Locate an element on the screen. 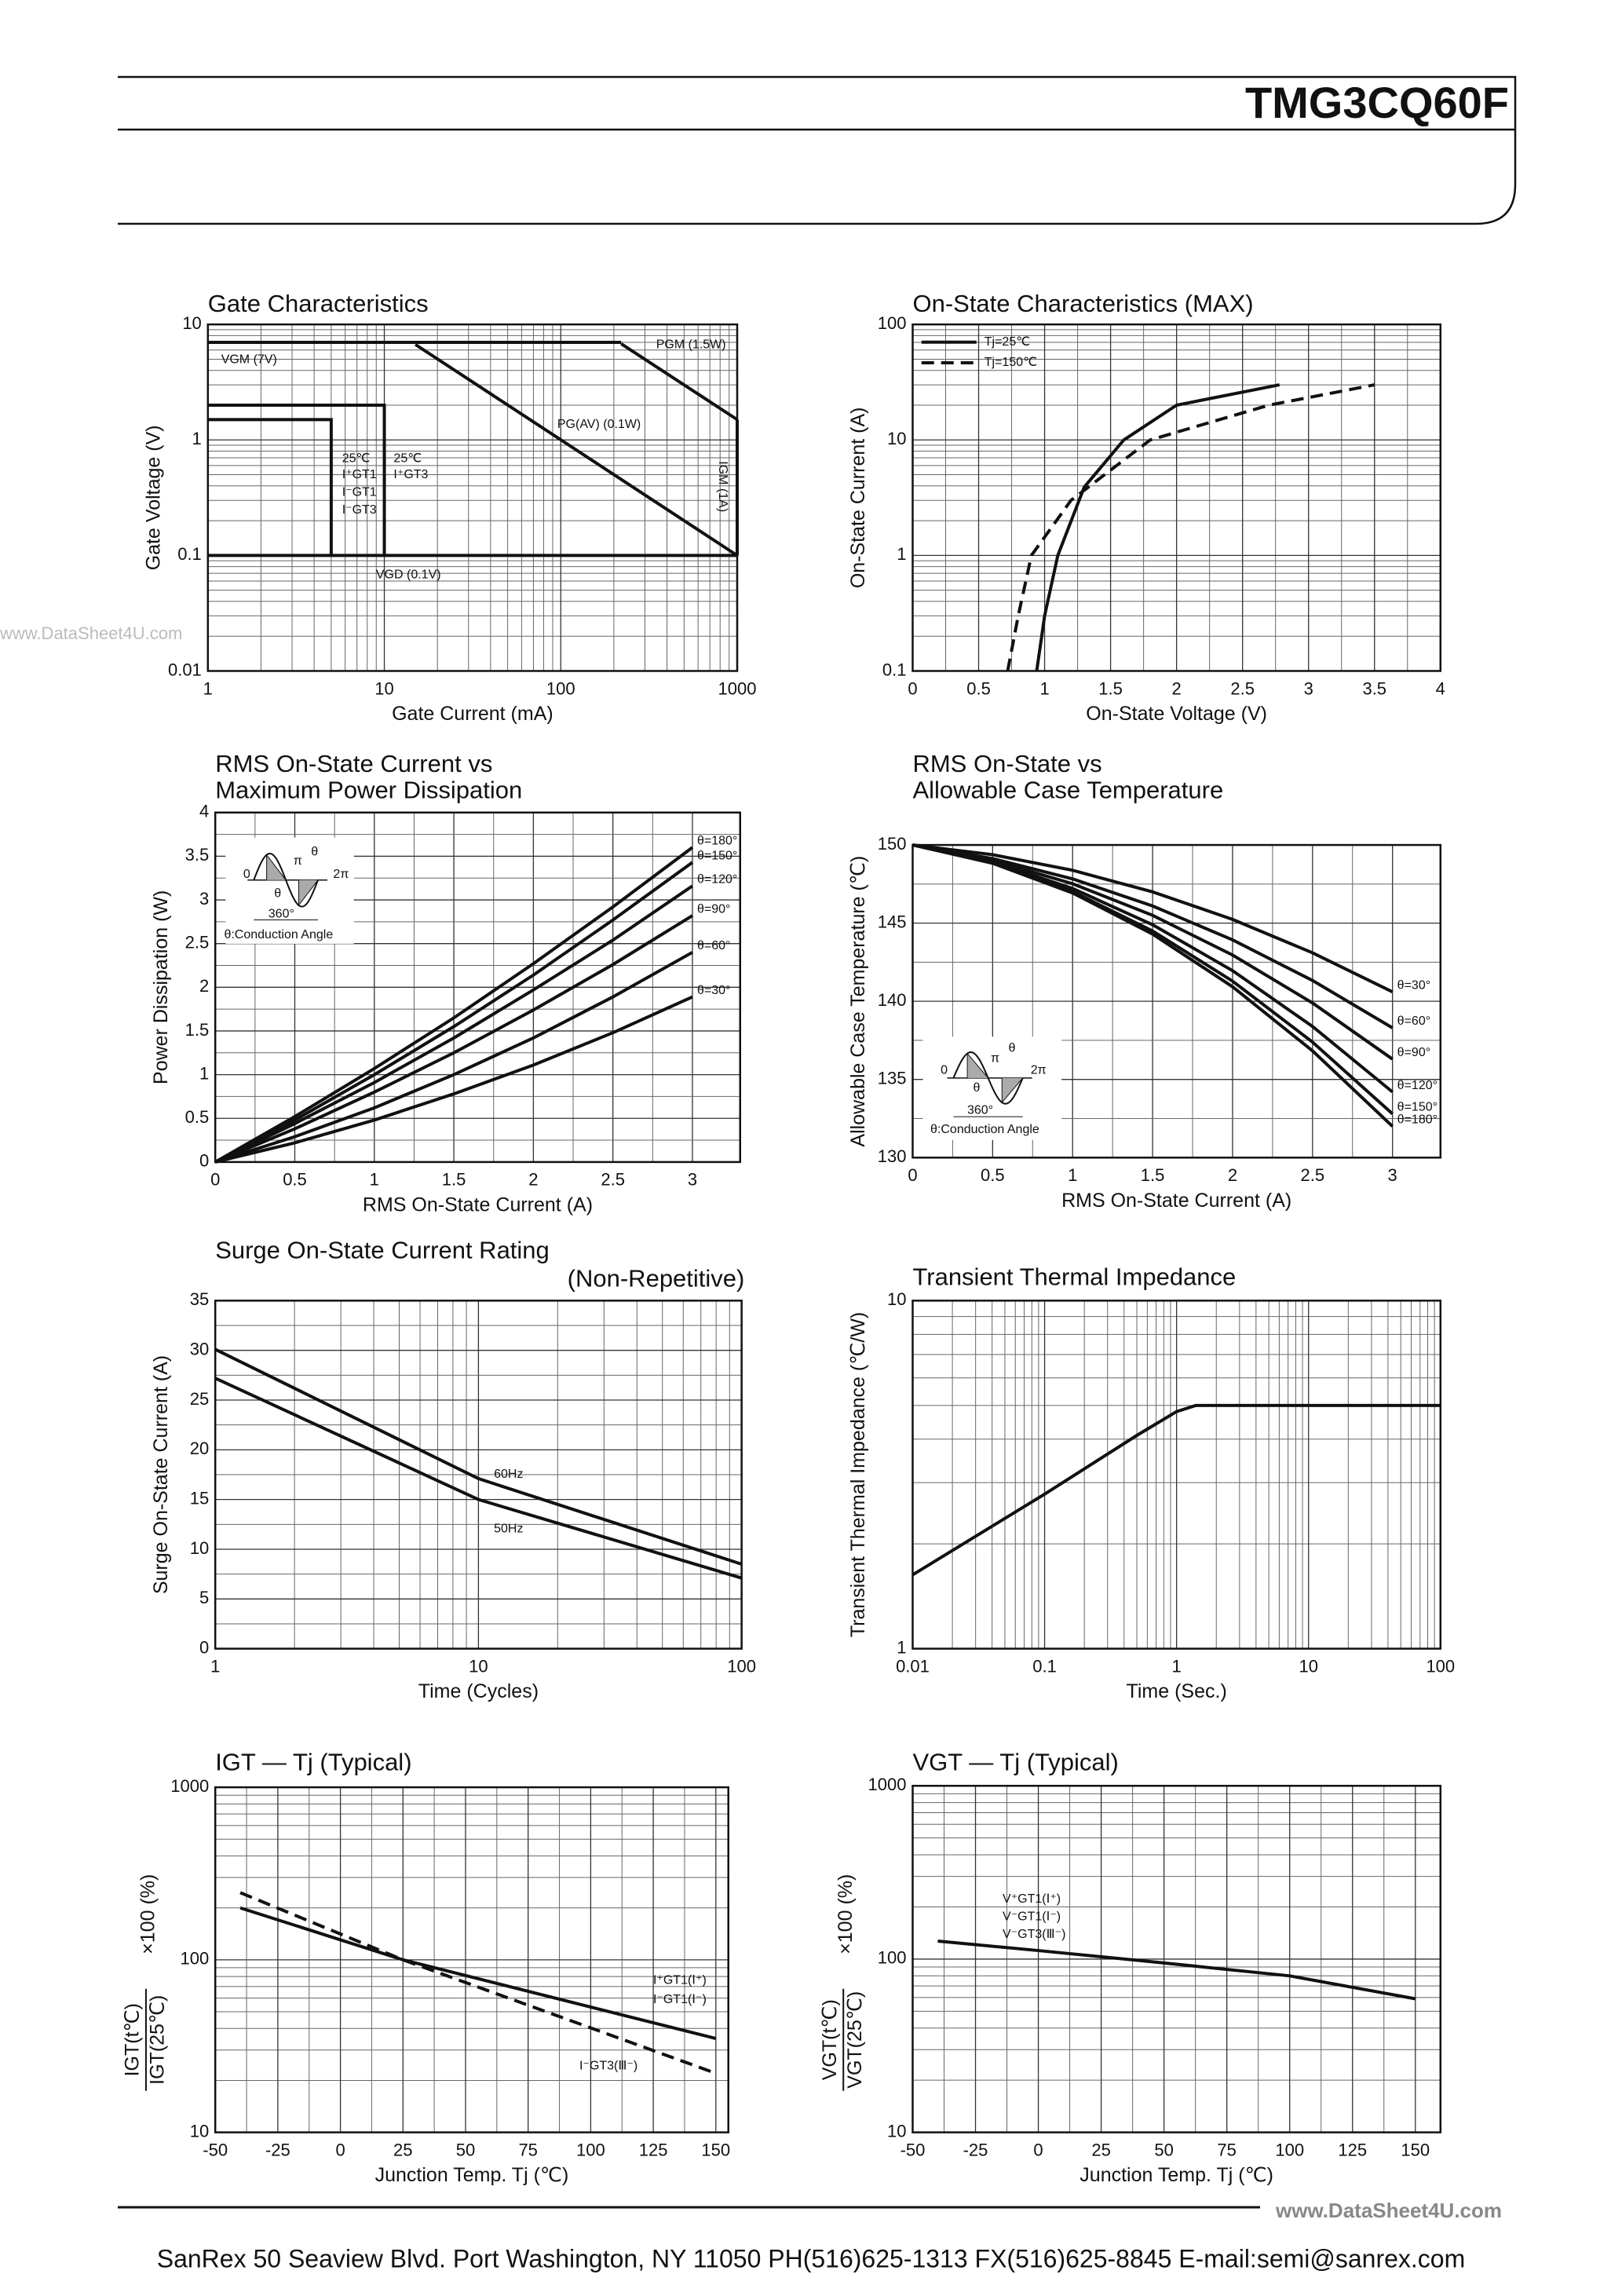  chart-subtitle: Maximum Power Dissipation is located at coordinates (368, 790).